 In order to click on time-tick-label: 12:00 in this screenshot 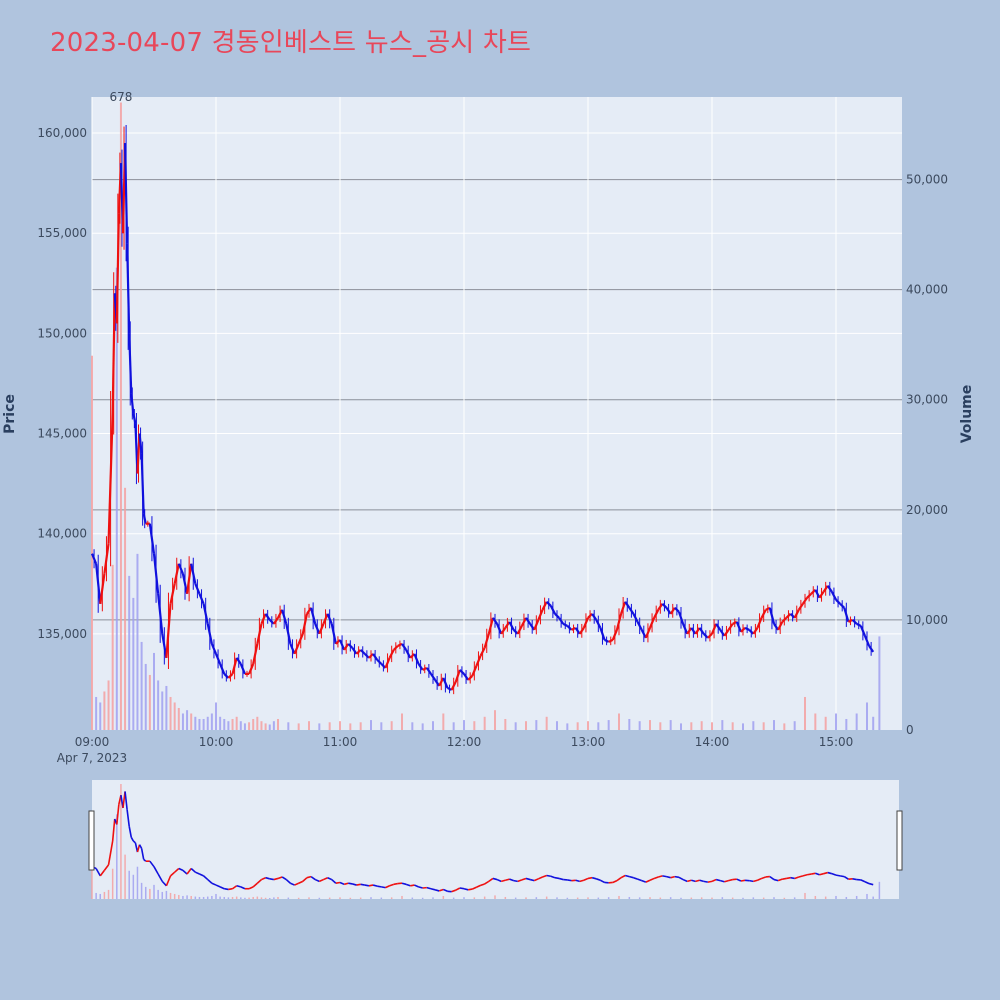, I will do `click(464, 742)`.